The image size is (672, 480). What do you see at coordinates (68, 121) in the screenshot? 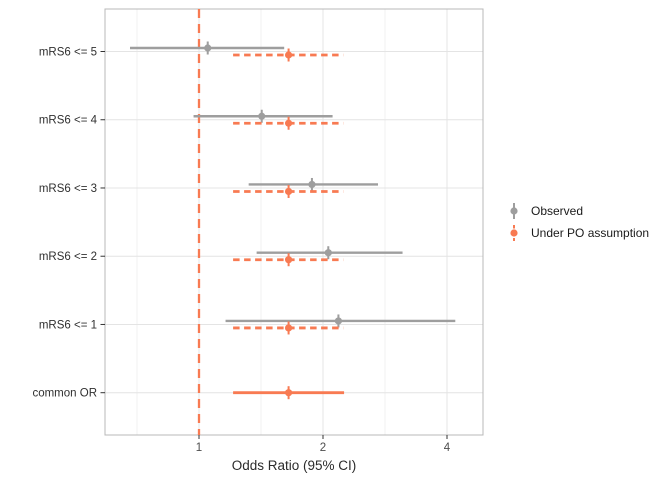
I see `y-axis-label-1: mRS6 <= 4` at bounding box center [68, 121].